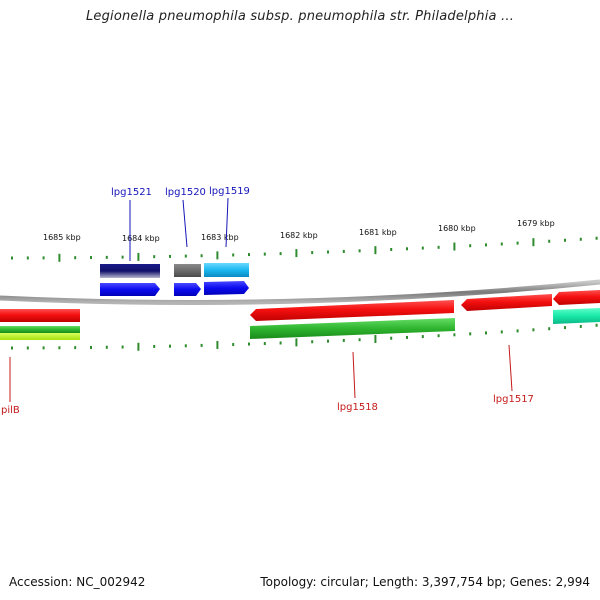 The image size is (600, 600). Describe the element at coordinates (576, 297) in the screenshot. I see `cds-arrow-right-edge` at that location.